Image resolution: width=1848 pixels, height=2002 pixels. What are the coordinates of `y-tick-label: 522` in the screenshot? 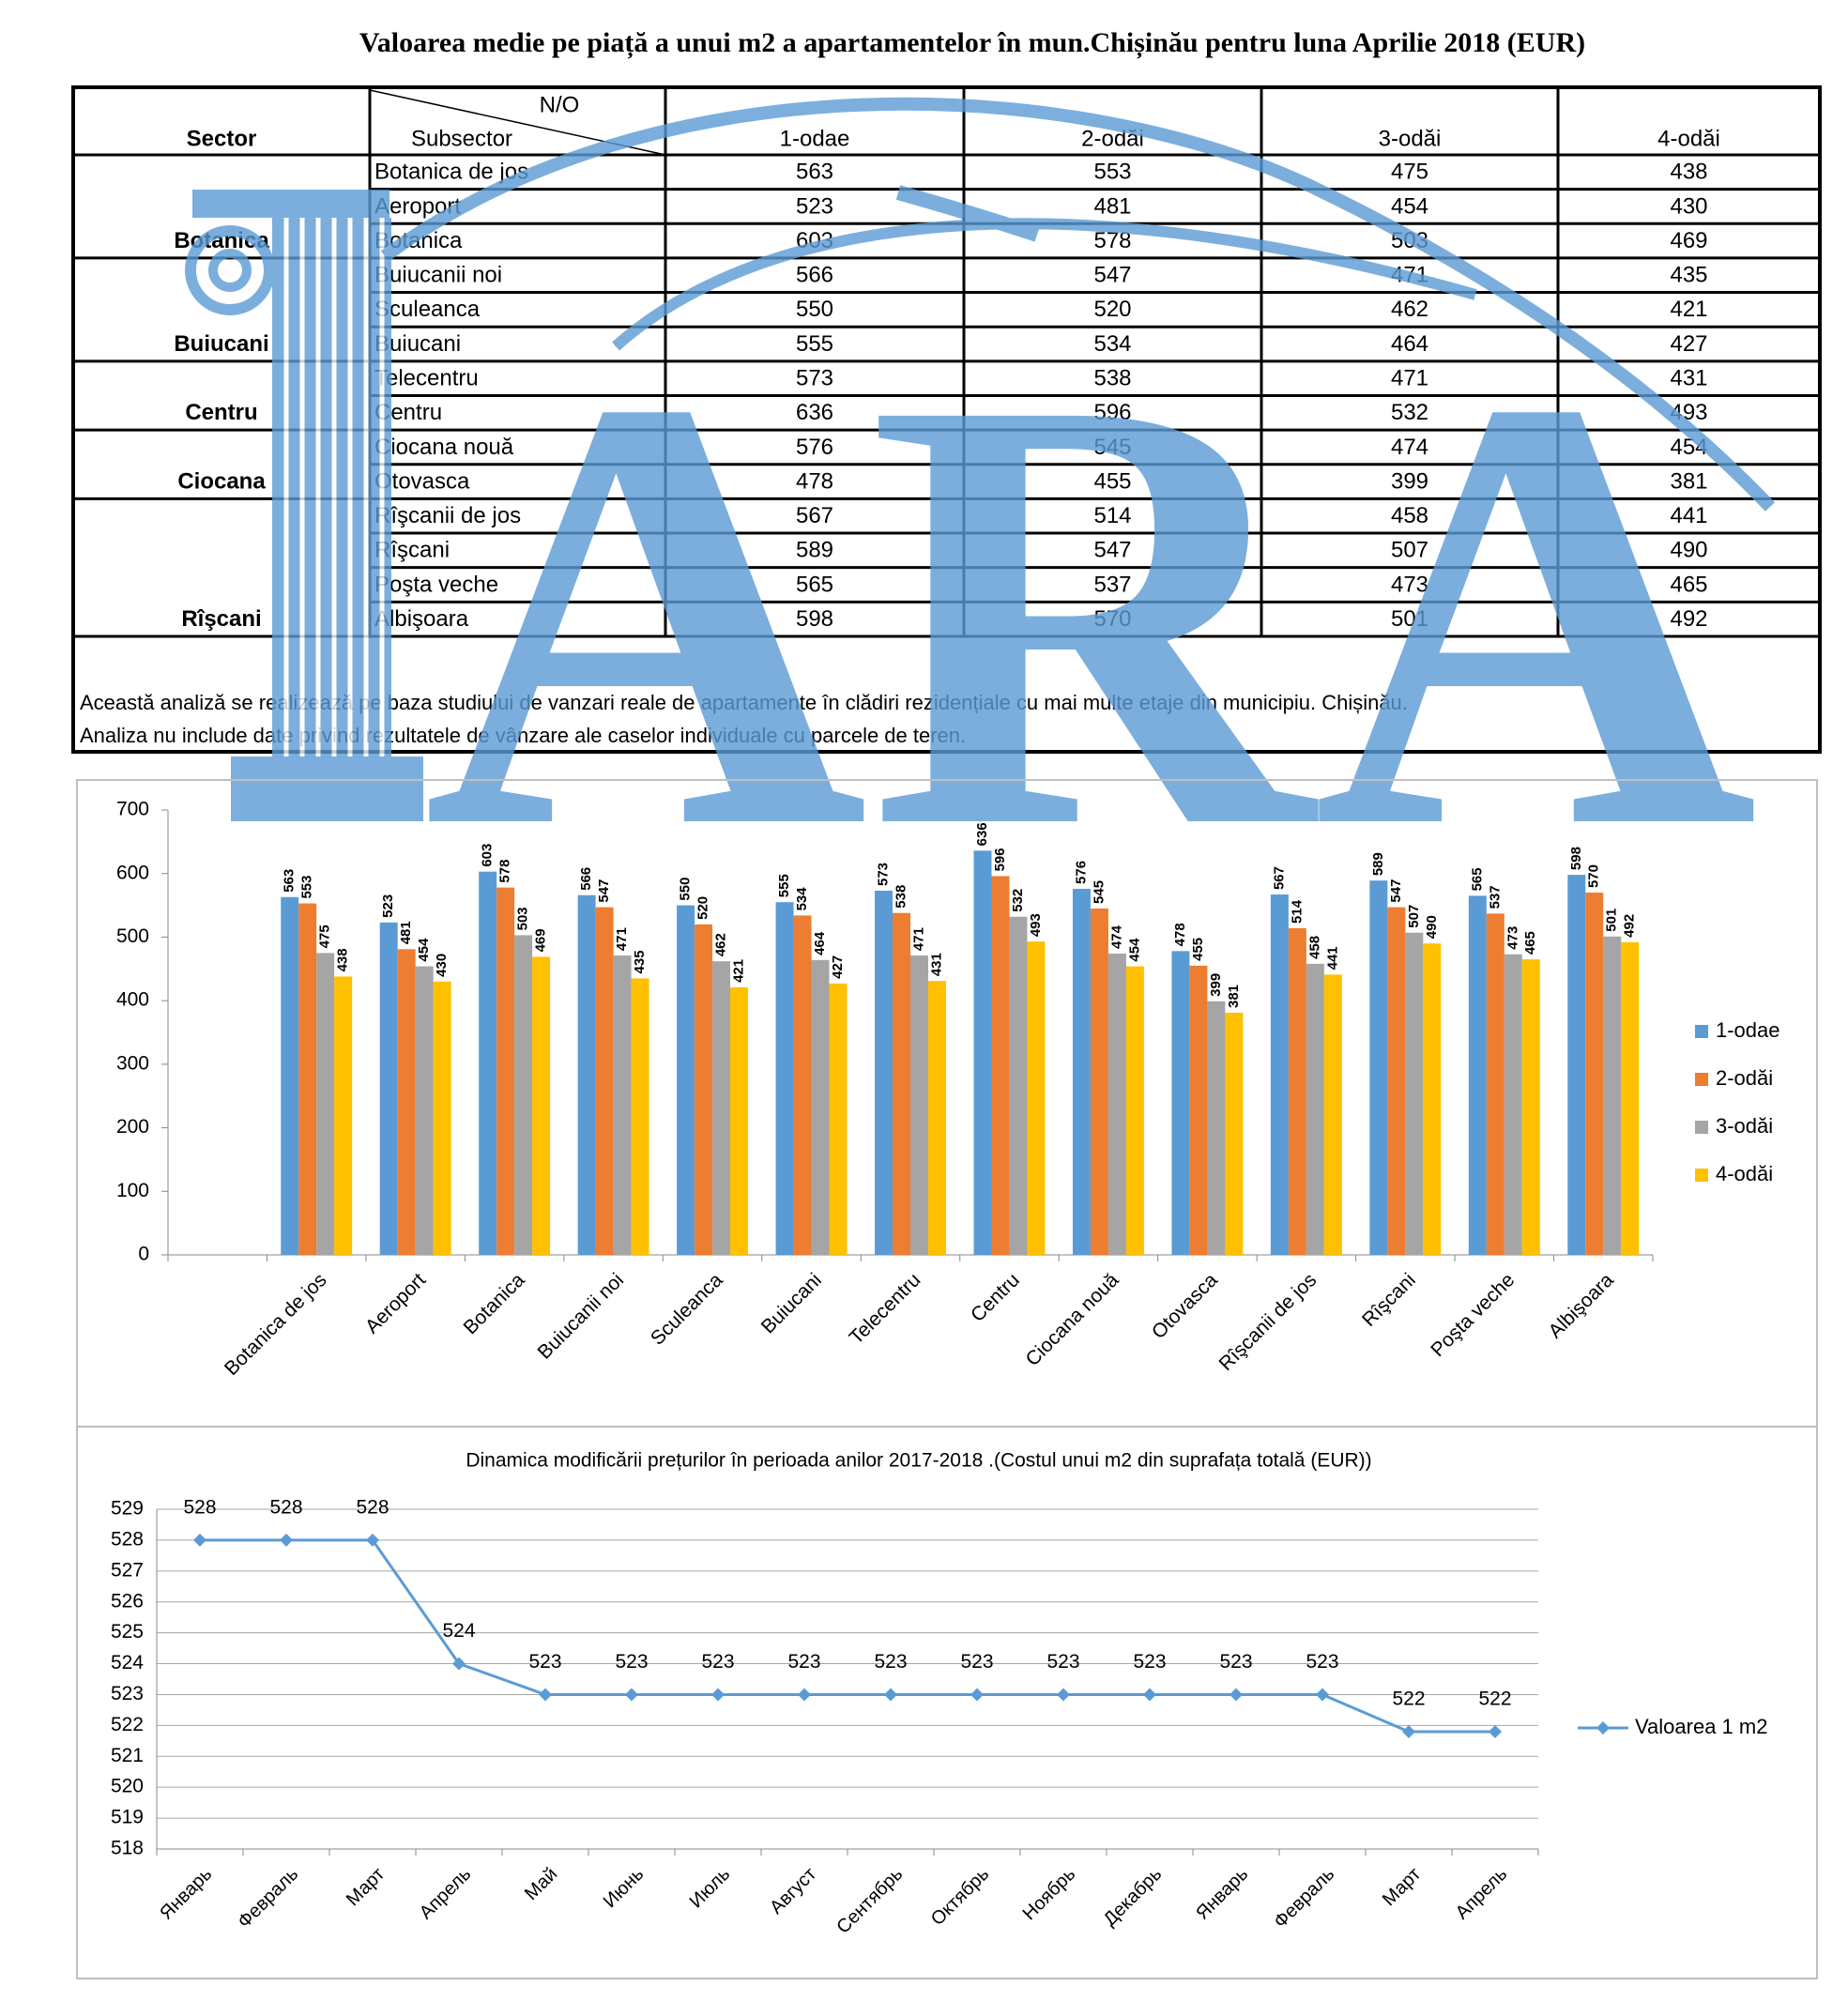 It's located at (127, 1724).